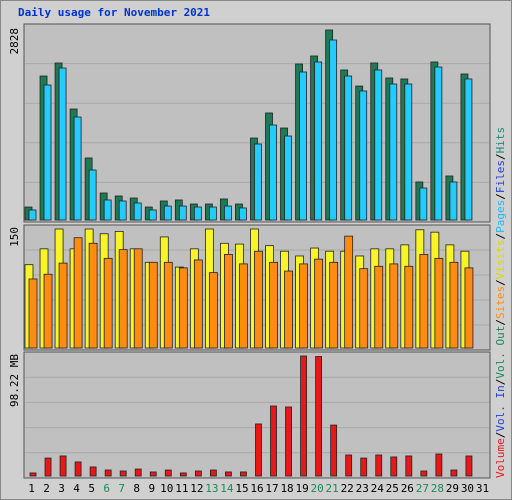  Describe the element at coordinates (317, 488) in the screenshot. I see `x-tick-label: 20` at that location.